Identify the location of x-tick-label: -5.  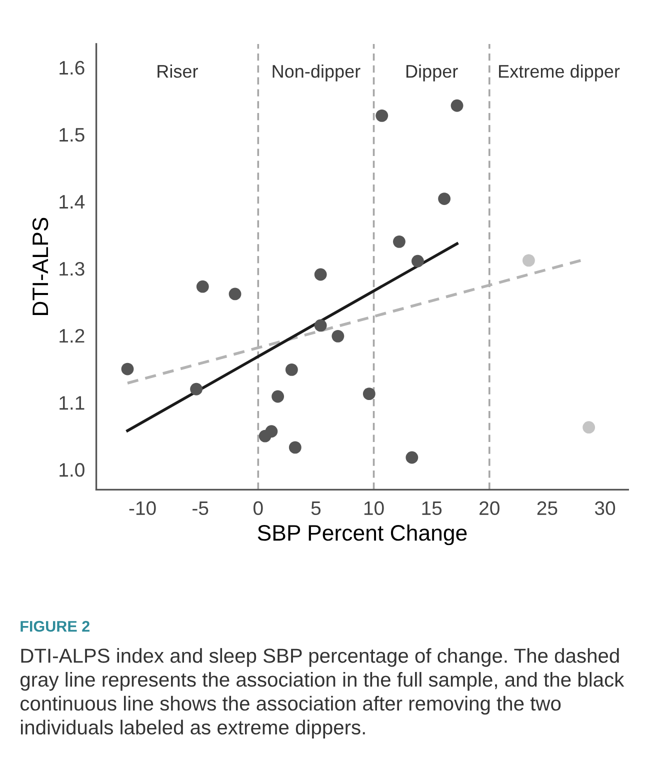
(200, 508).